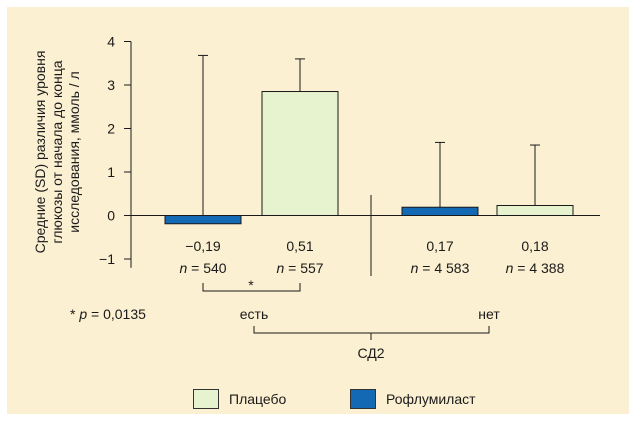  I want to click on y-axis-label-line: глюкозы от начала до конца, so click(57, 151).